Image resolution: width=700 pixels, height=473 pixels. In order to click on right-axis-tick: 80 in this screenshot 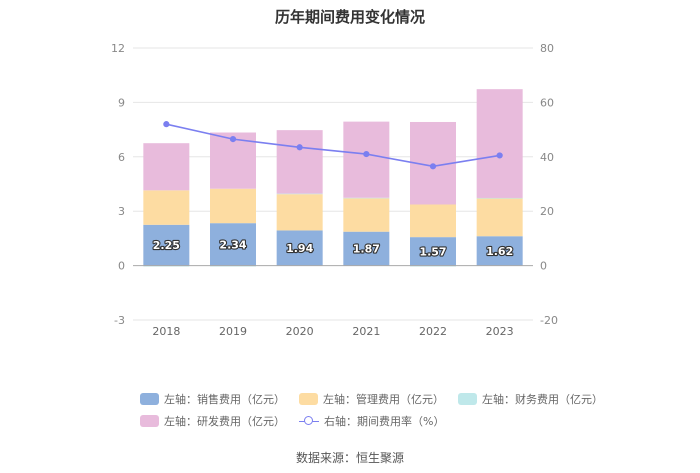, I will do `click(547, 48)`.